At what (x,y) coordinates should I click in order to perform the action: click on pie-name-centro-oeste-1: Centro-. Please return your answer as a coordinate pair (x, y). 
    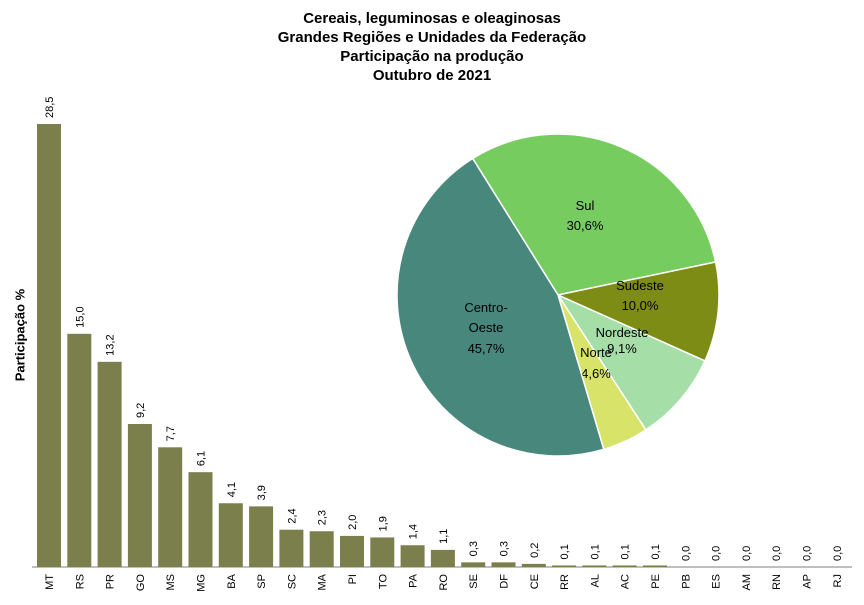
    Looking at the image, I should click on (485, 307).